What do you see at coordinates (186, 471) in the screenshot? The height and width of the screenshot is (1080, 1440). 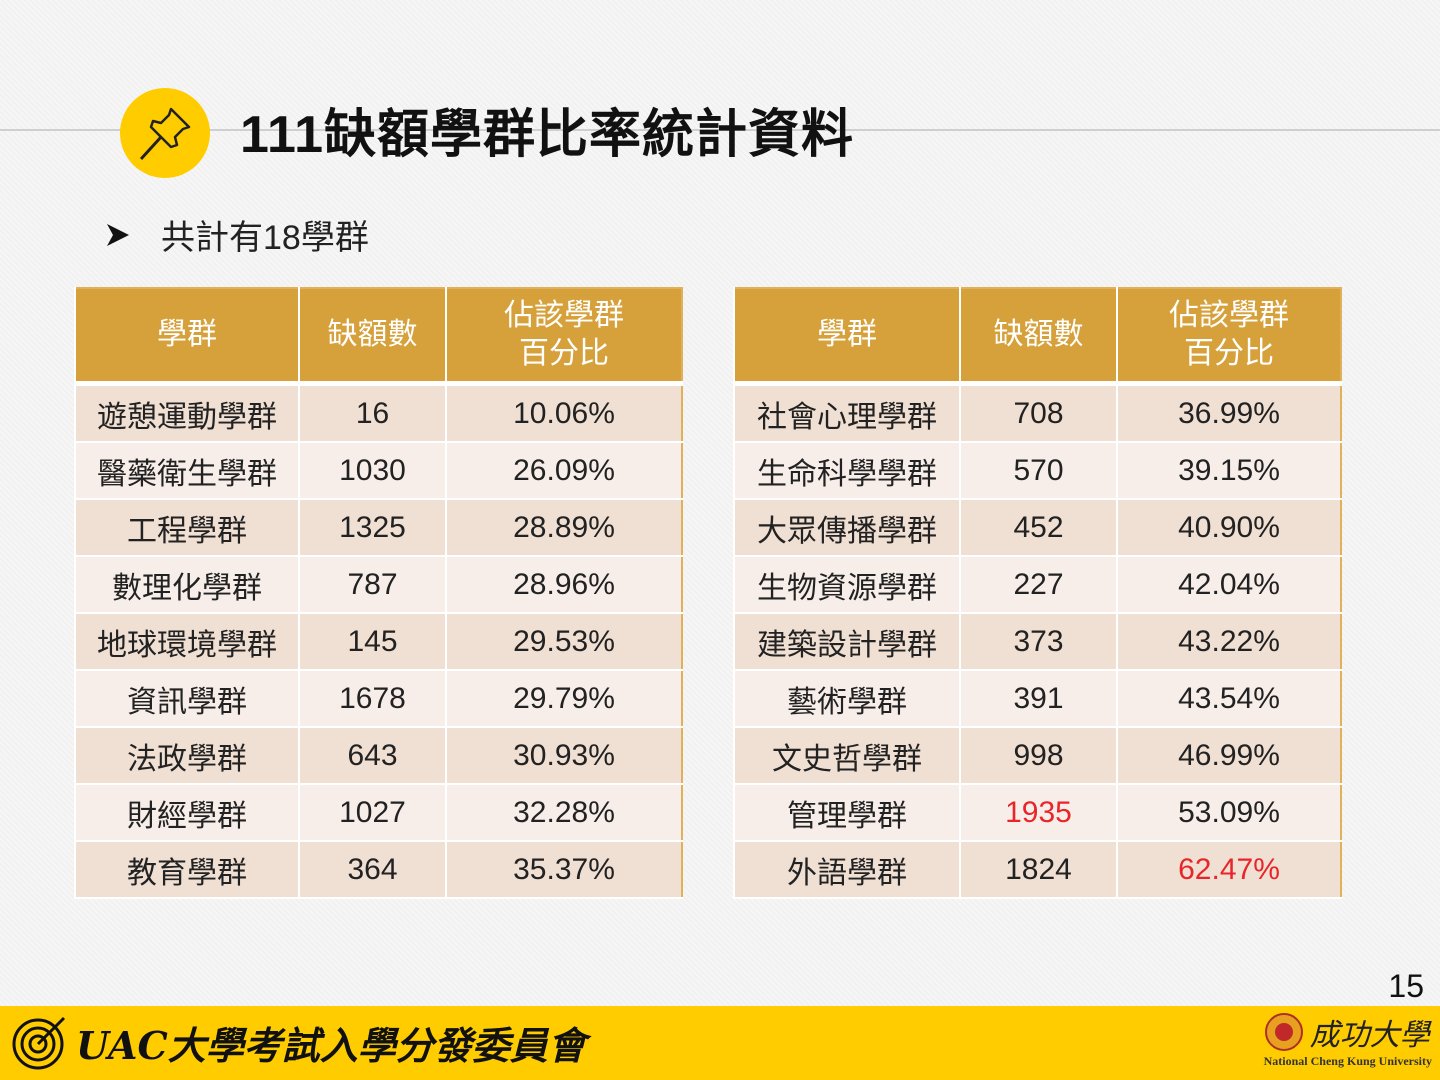 I see `group-cell: 醫藥衛生學群` at bounding box center [186, 471].